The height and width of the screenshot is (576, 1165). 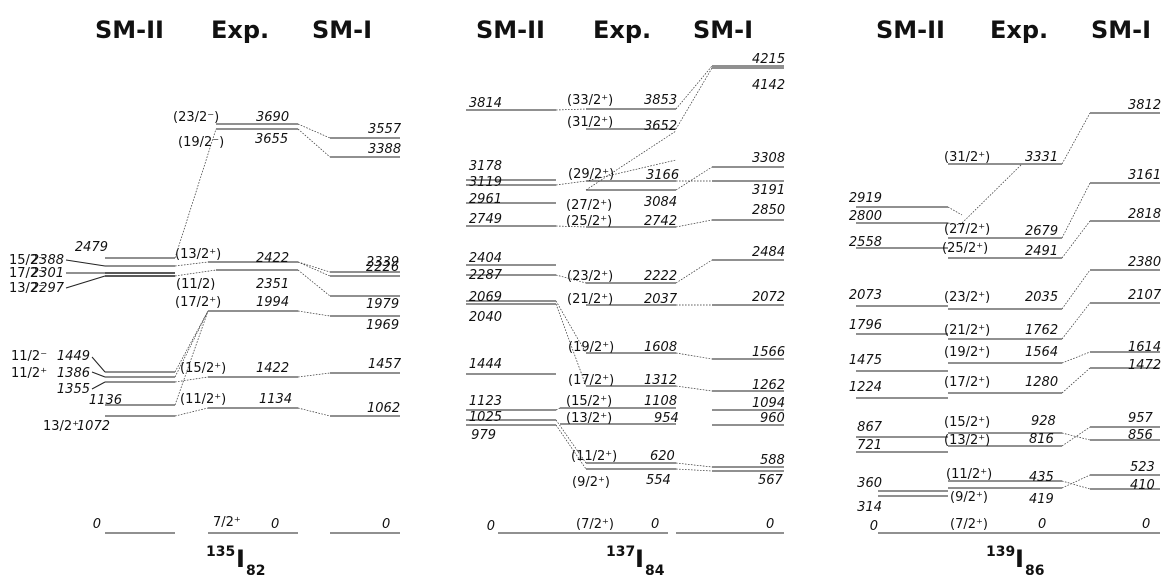 What do you see at coordinates (220, 552) in the screenshot?
I see `mass-number: 135` at bounding box center [220, 552].